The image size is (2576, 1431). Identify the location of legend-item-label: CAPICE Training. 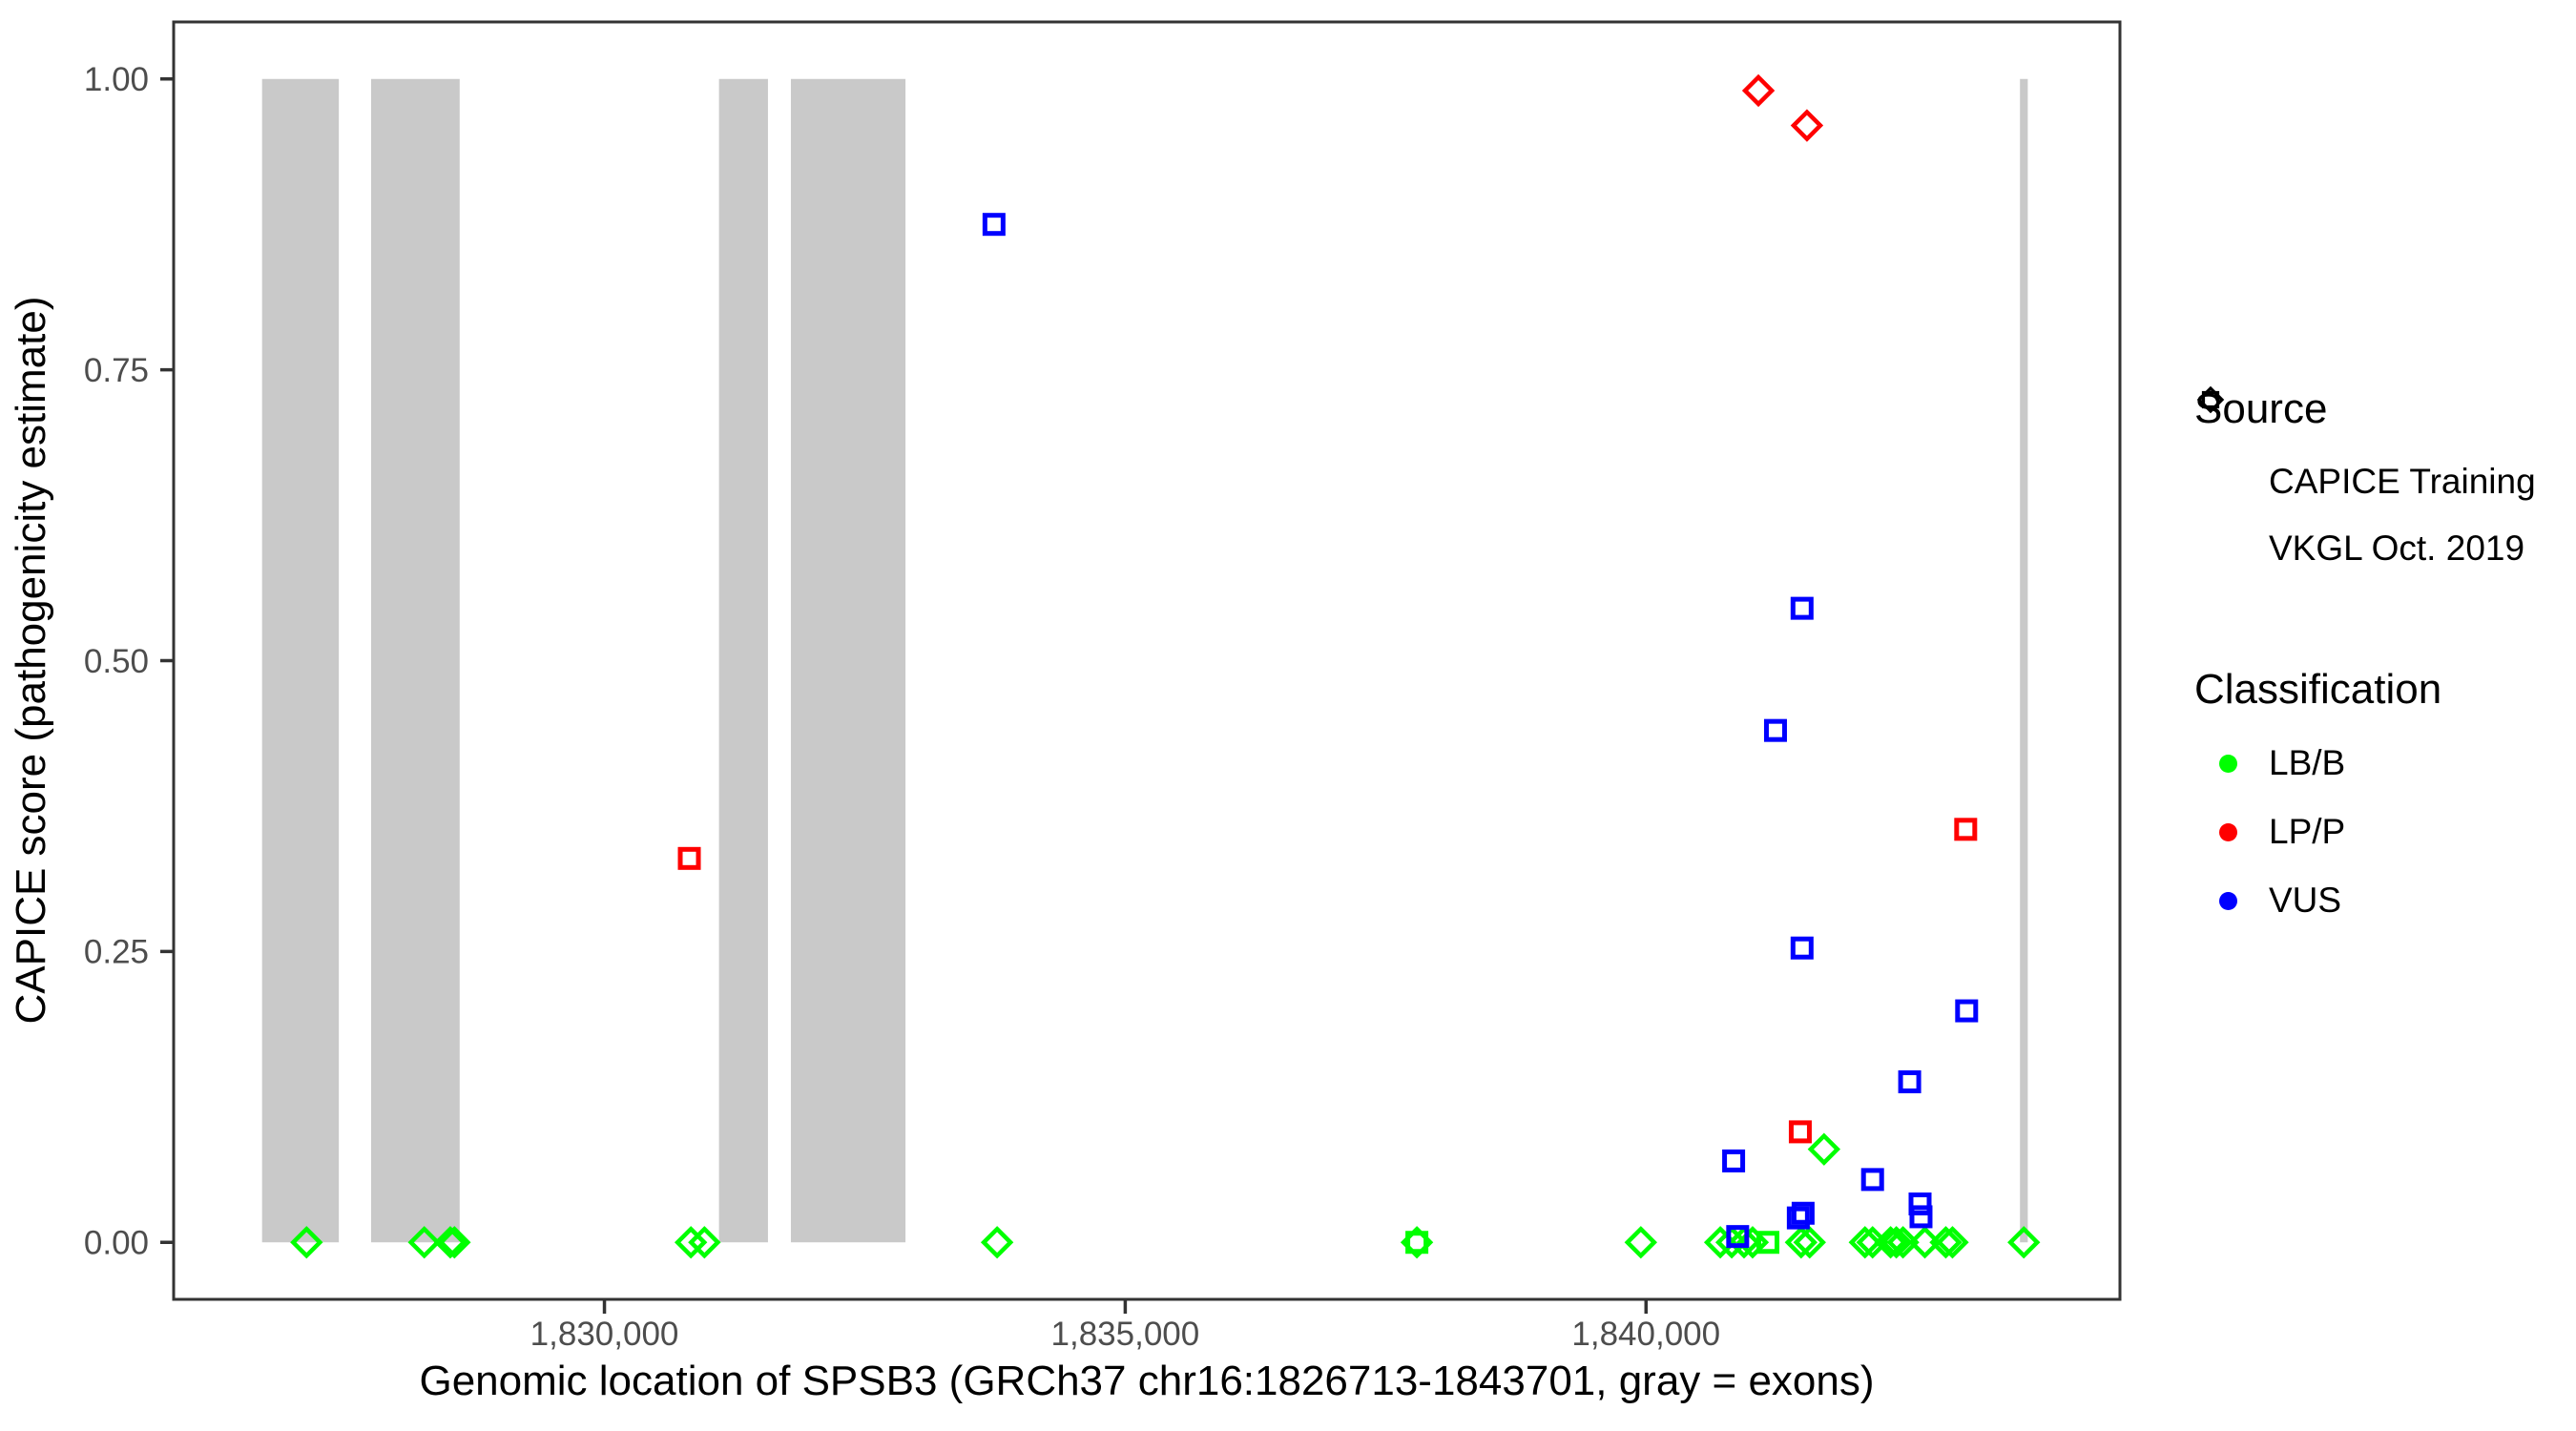
(2402, 481).